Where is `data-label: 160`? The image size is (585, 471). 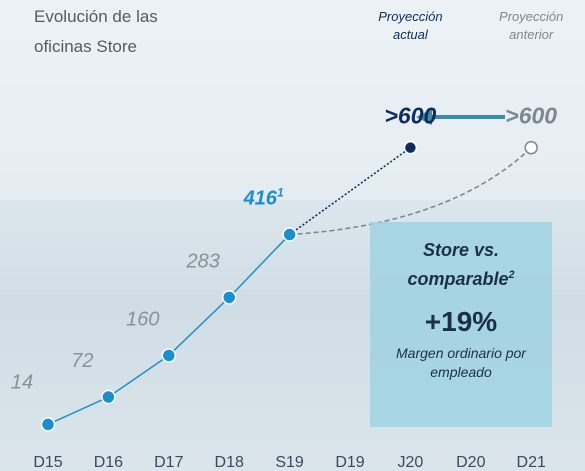 data-label: 160 is located at coordinates (142, 319).